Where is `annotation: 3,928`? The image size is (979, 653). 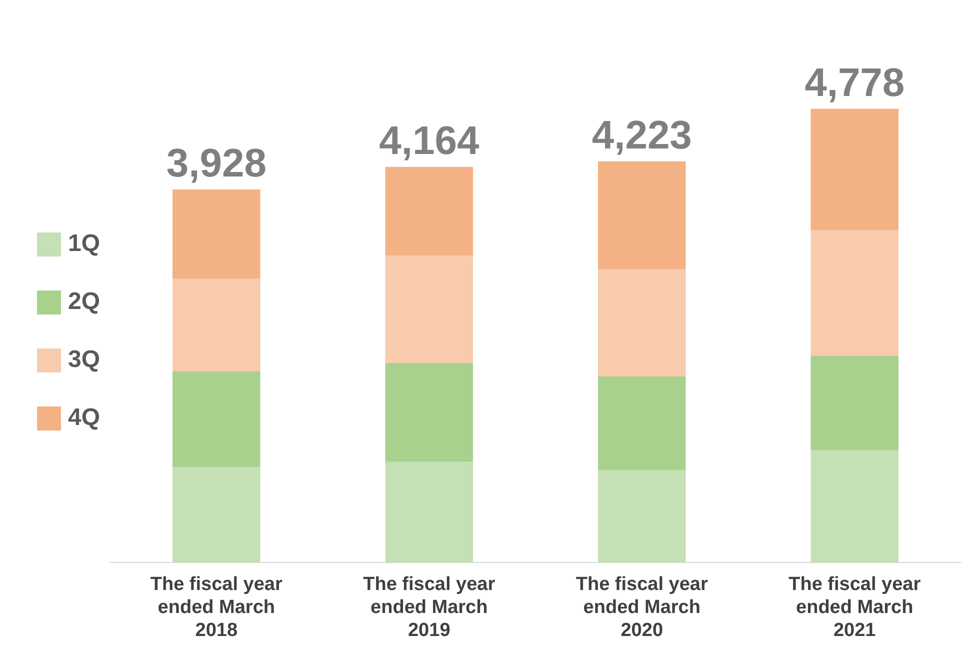 annotation: 3,928 is located at coordinates (216, 164).